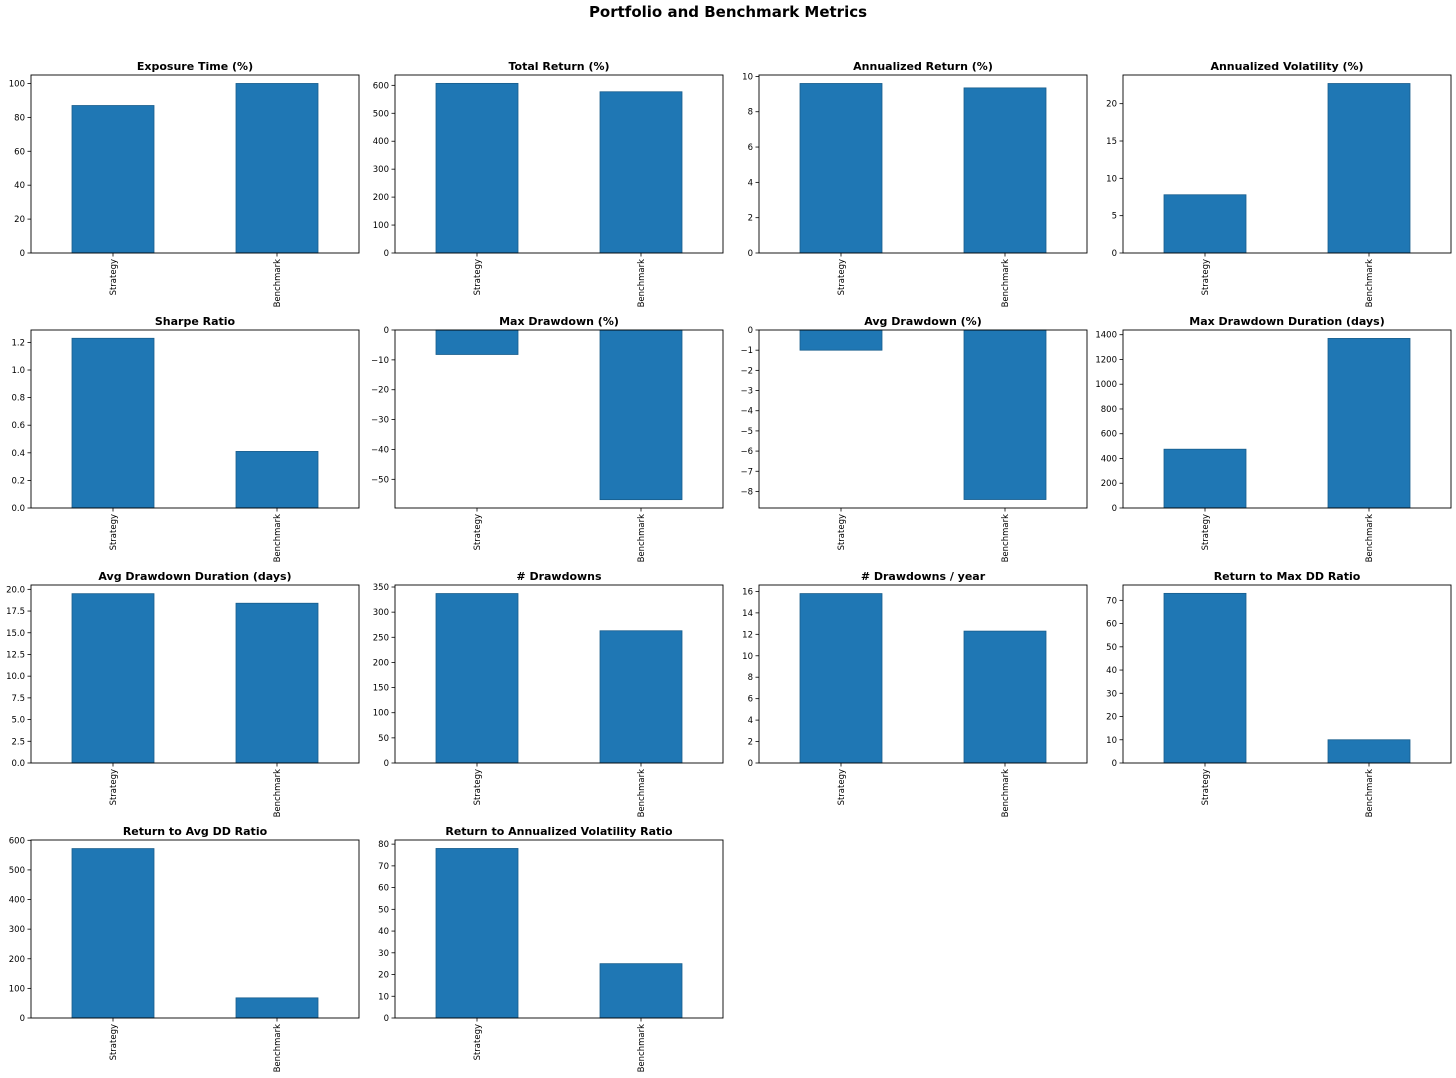 The image size is (1456, 1078). Describe the element at coordinates (194, 576) in the screenshot. I see `subplot-title: Avg Drawdown Duration (days)` at that location.